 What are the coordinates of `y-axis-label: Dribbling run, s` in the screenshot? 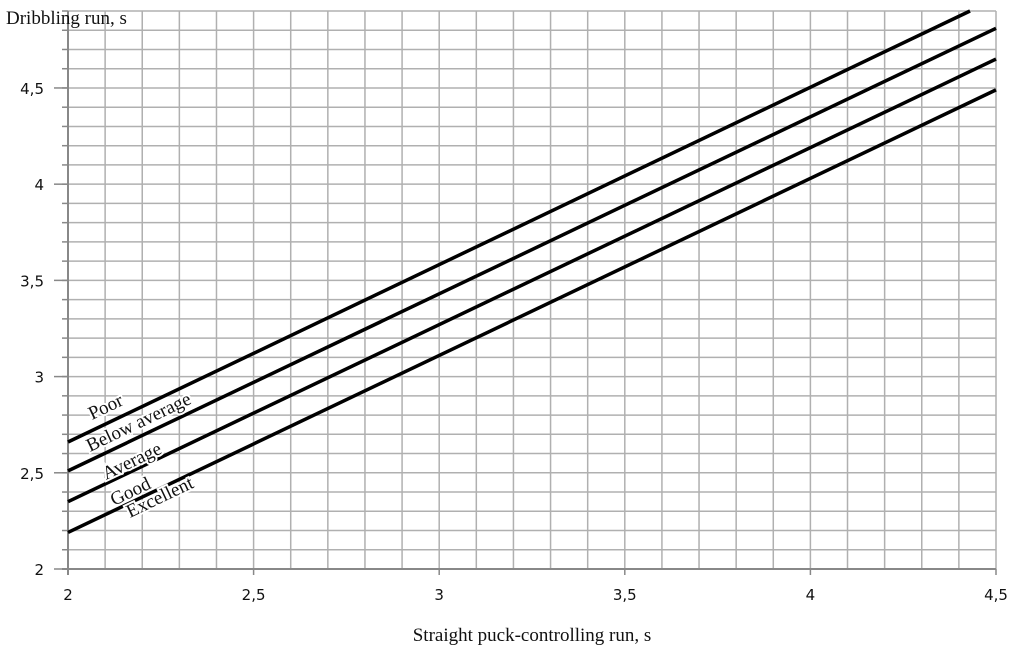 It's located at (66, 18).